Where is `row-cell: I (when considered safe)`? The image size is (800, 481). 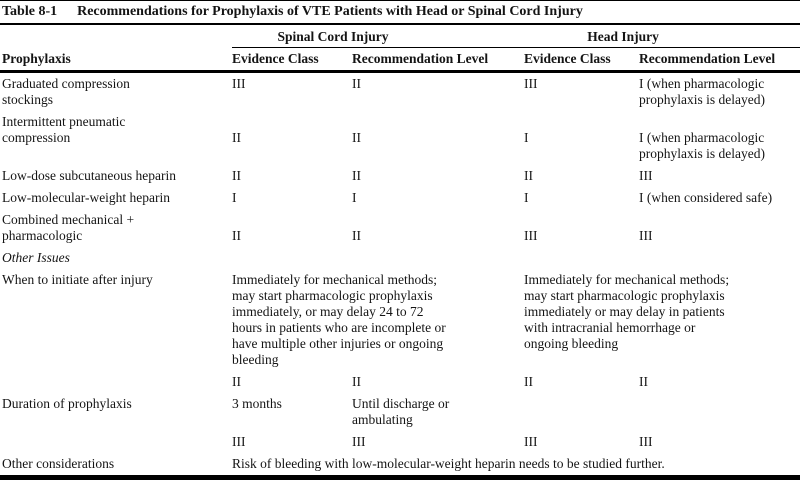
row-cell: I (when considered safe) is located at coordinates (706, 197).